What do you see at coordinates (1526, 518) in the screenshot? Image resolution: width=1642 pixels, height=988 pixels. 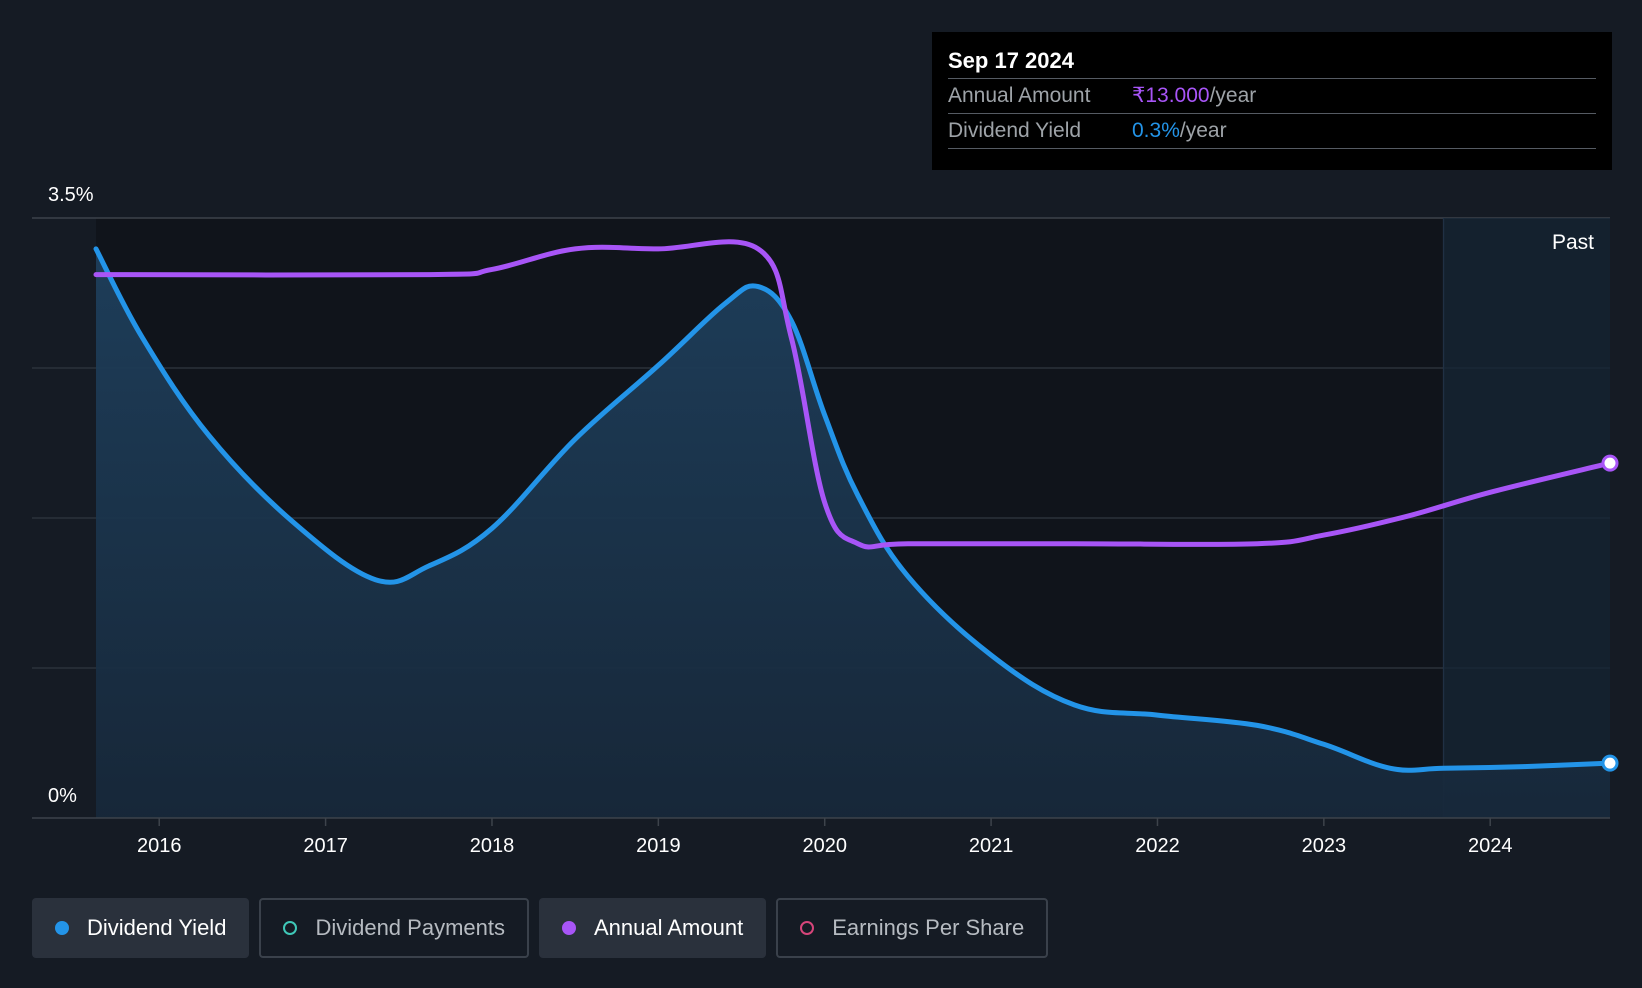 I see `past-region` at bounding box center [1526, 518].